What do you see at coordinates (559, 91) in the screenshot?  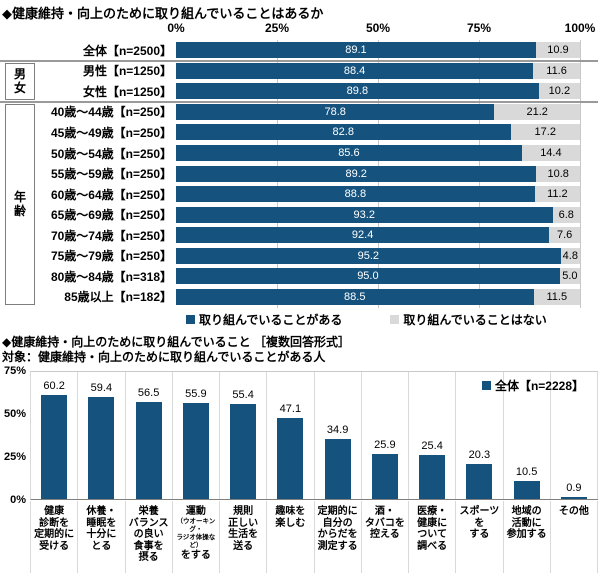 I see `bar-segment-no: 10.2` at bounding box center [559, 91].